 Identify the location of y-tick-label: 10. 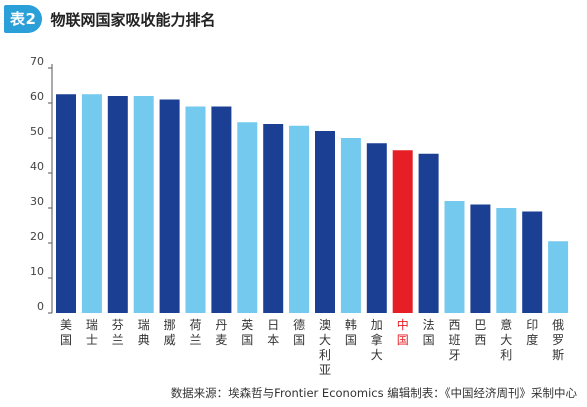
(37, 271).